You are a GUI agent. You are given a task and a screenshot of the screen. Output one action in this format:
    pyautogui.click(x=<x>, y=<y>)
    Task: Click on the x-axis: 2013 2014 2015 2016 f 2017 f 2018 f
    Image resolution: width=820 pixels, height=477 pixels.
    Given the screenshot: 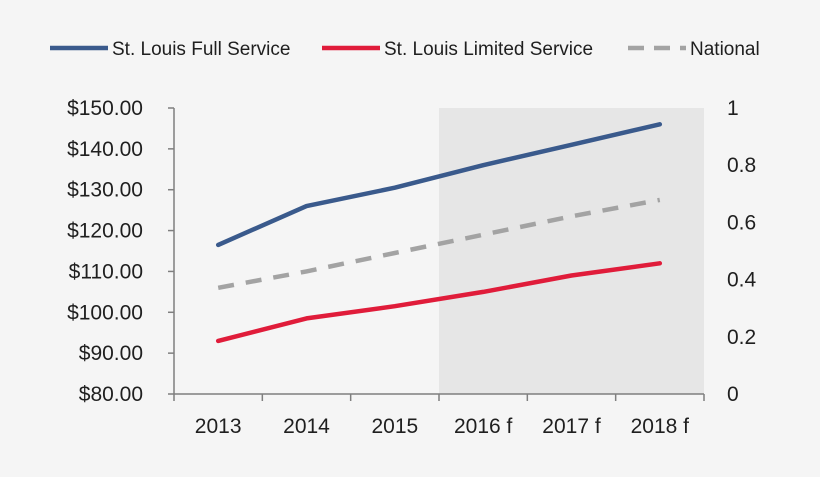 What is the action you would take?
    pyautogui.click(x=439, y=415)
    